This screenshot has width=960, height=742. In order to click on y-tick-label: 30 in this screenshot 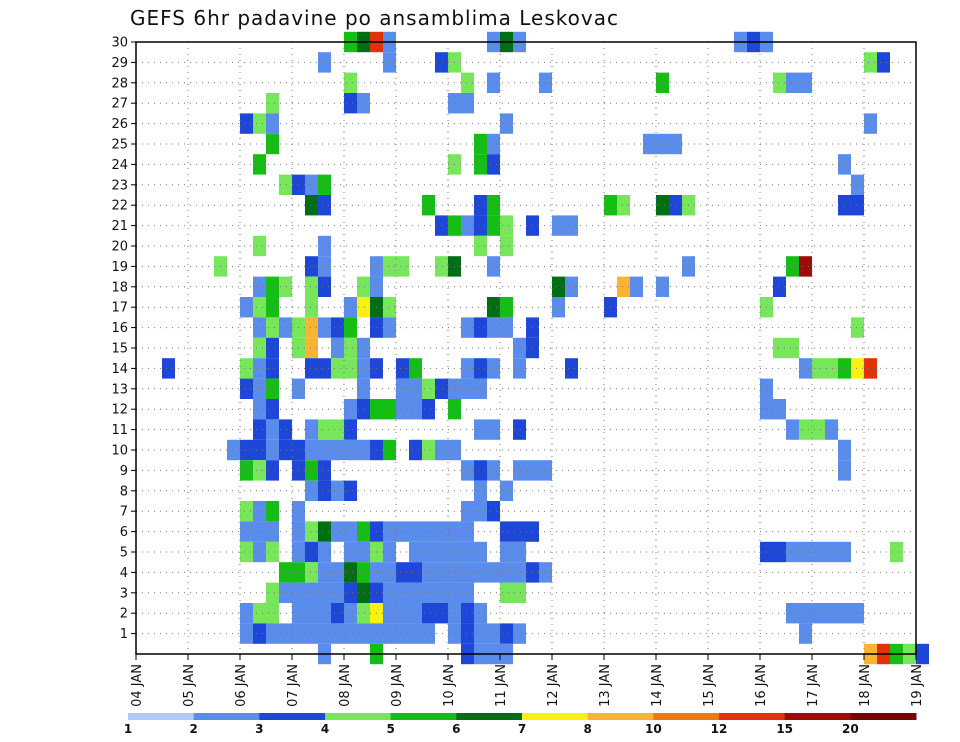, I will do `click(119, 43)`.